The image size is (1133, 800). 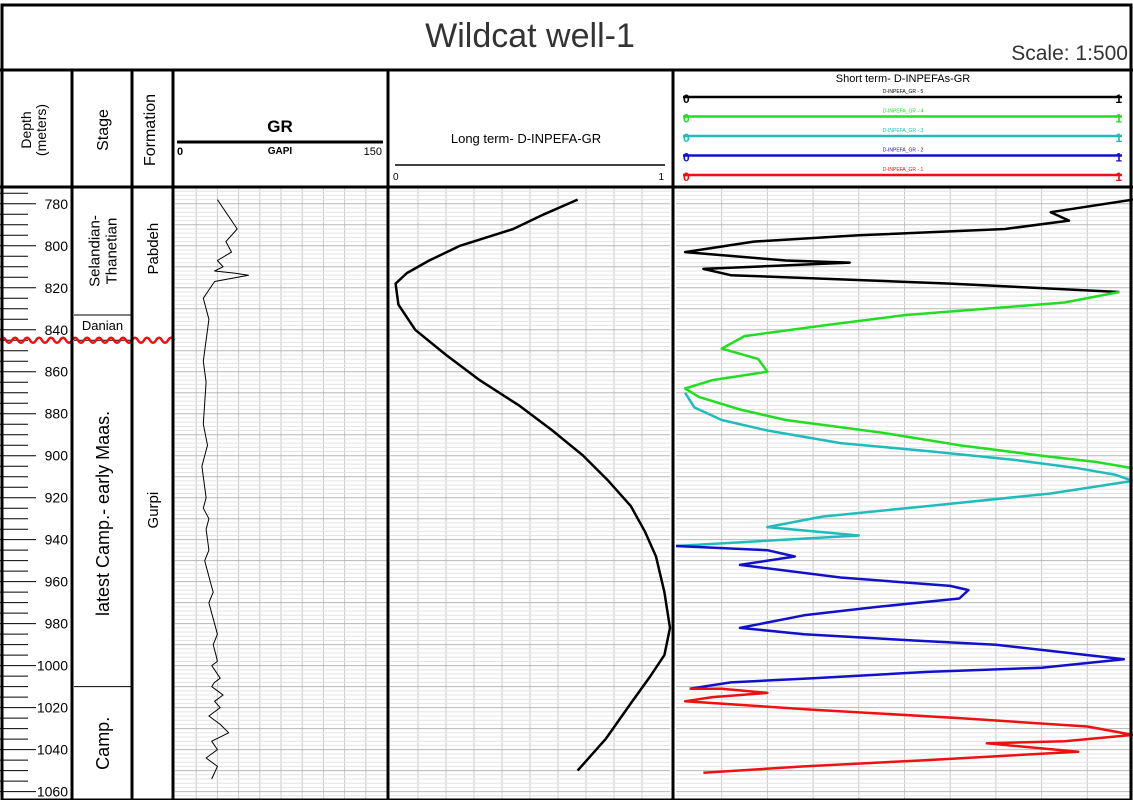 I want to click on depth-header-line1: Depth, so click(x=26, y=129).